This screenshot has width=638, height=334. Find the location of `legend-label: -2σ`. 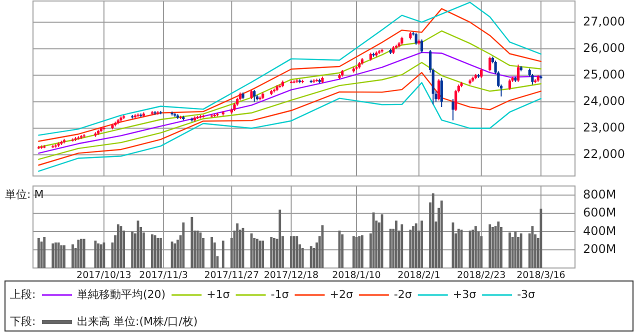

legend-label: -2σ is located at coordinates (403, 295).